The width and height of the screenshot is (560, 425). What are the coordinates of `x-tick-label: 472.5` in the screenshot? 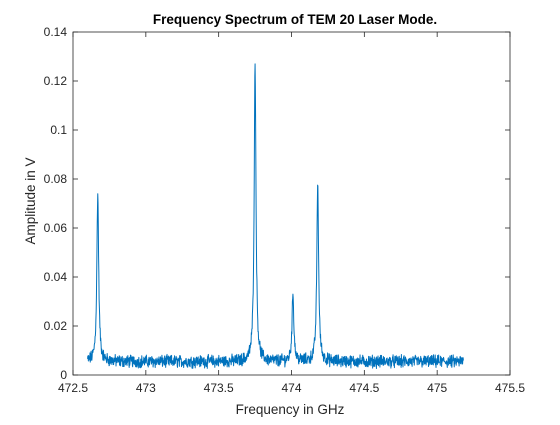 It's located at (73, 388).